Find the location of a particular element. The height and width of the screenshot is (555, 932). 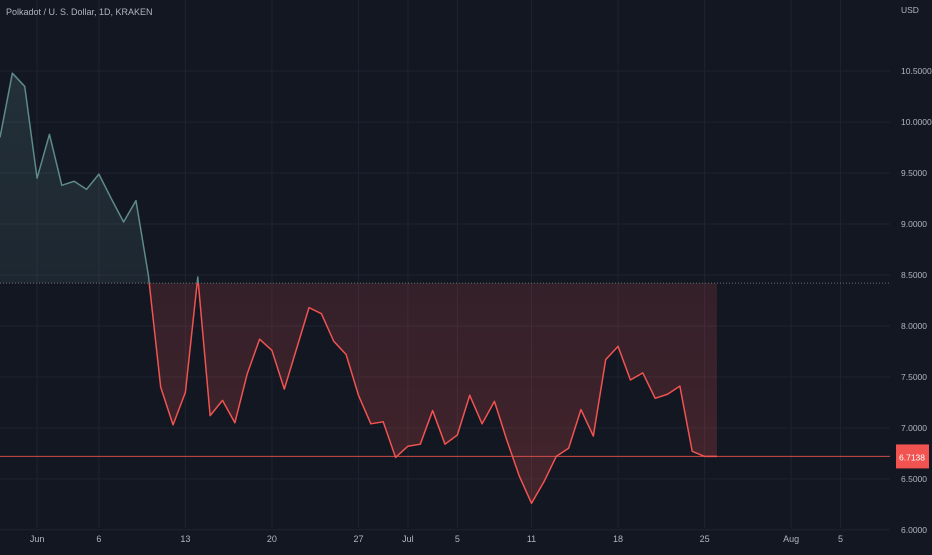

x-tick-label: Jul is located at coordinates (408, 539).